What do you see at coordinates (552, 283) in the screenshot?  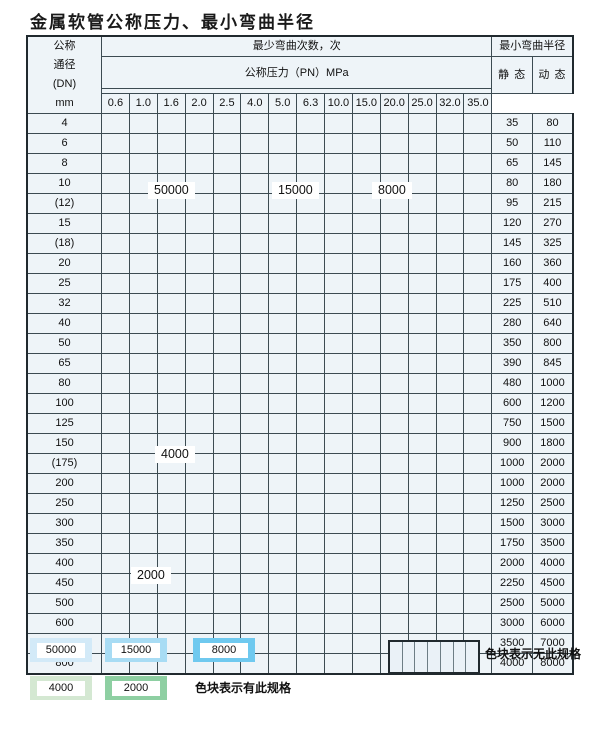 I see `dynamic-radius-value: 400` at bounding box center [552, 283].